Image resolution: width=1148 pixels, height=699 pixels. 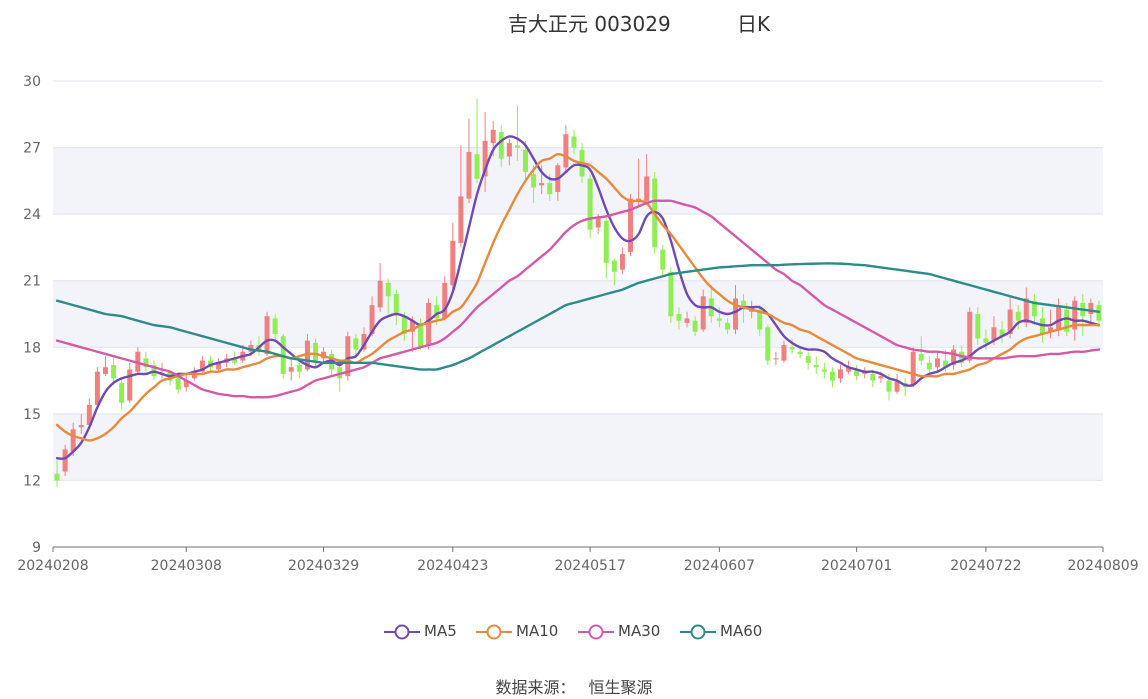 What do you see at coordinates (32, 348) in the screenshot?
I see `y-tick-label: 18` at bounding box center [32, 348].